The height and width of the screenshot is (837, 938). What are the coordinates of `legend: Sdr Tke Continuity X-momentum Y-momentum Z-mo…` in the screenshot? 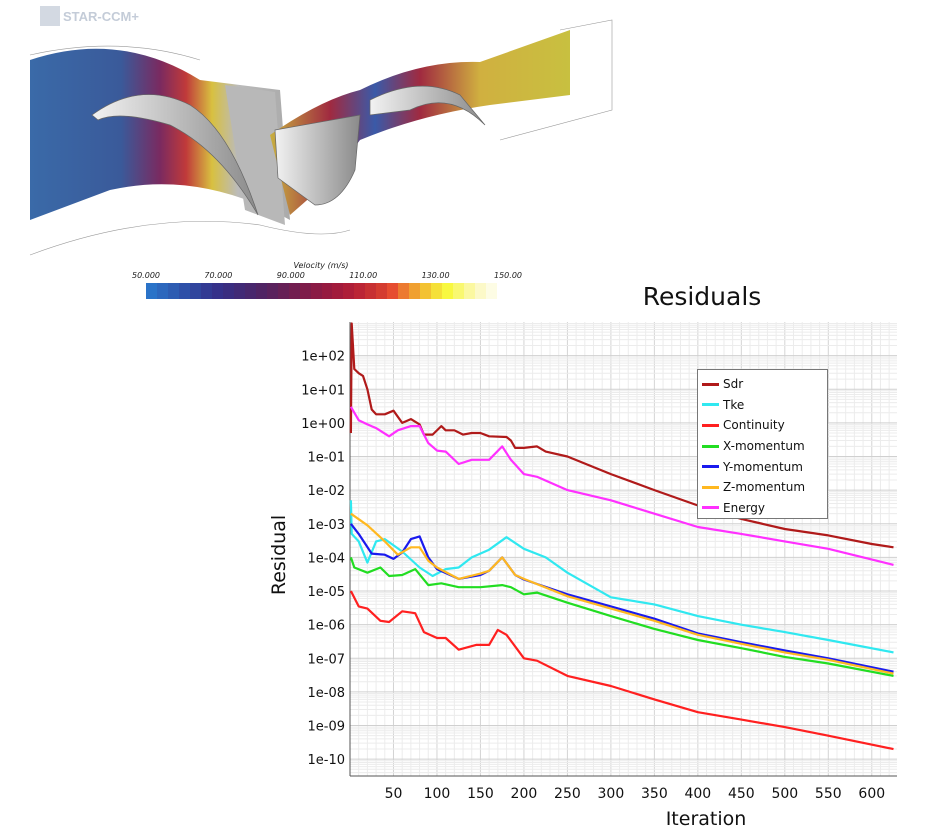 It's located at (762, 444).